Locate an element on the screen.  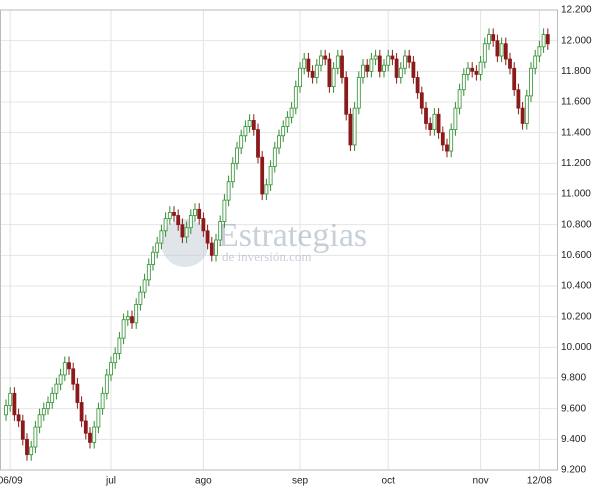
watermark-title: Estrategias is located at coordinates (292, 235).